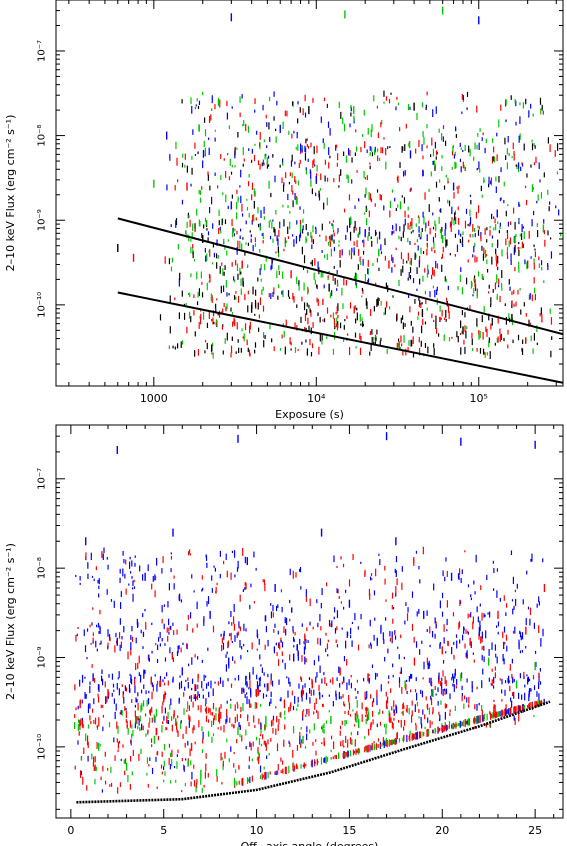  What do you see at coordinates (316, 398) in the screenshot?
I see `x-tick-label: 10⁴` at bounding box center [316, 398].